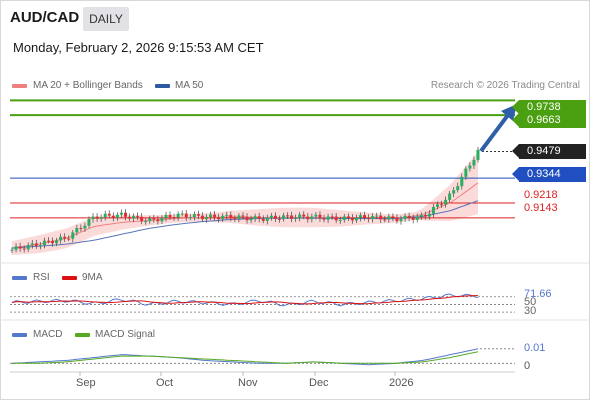 The height and width of the screenshot is (400, 590). I want to click on x-tick-2026: 2026, so click(401, 383).